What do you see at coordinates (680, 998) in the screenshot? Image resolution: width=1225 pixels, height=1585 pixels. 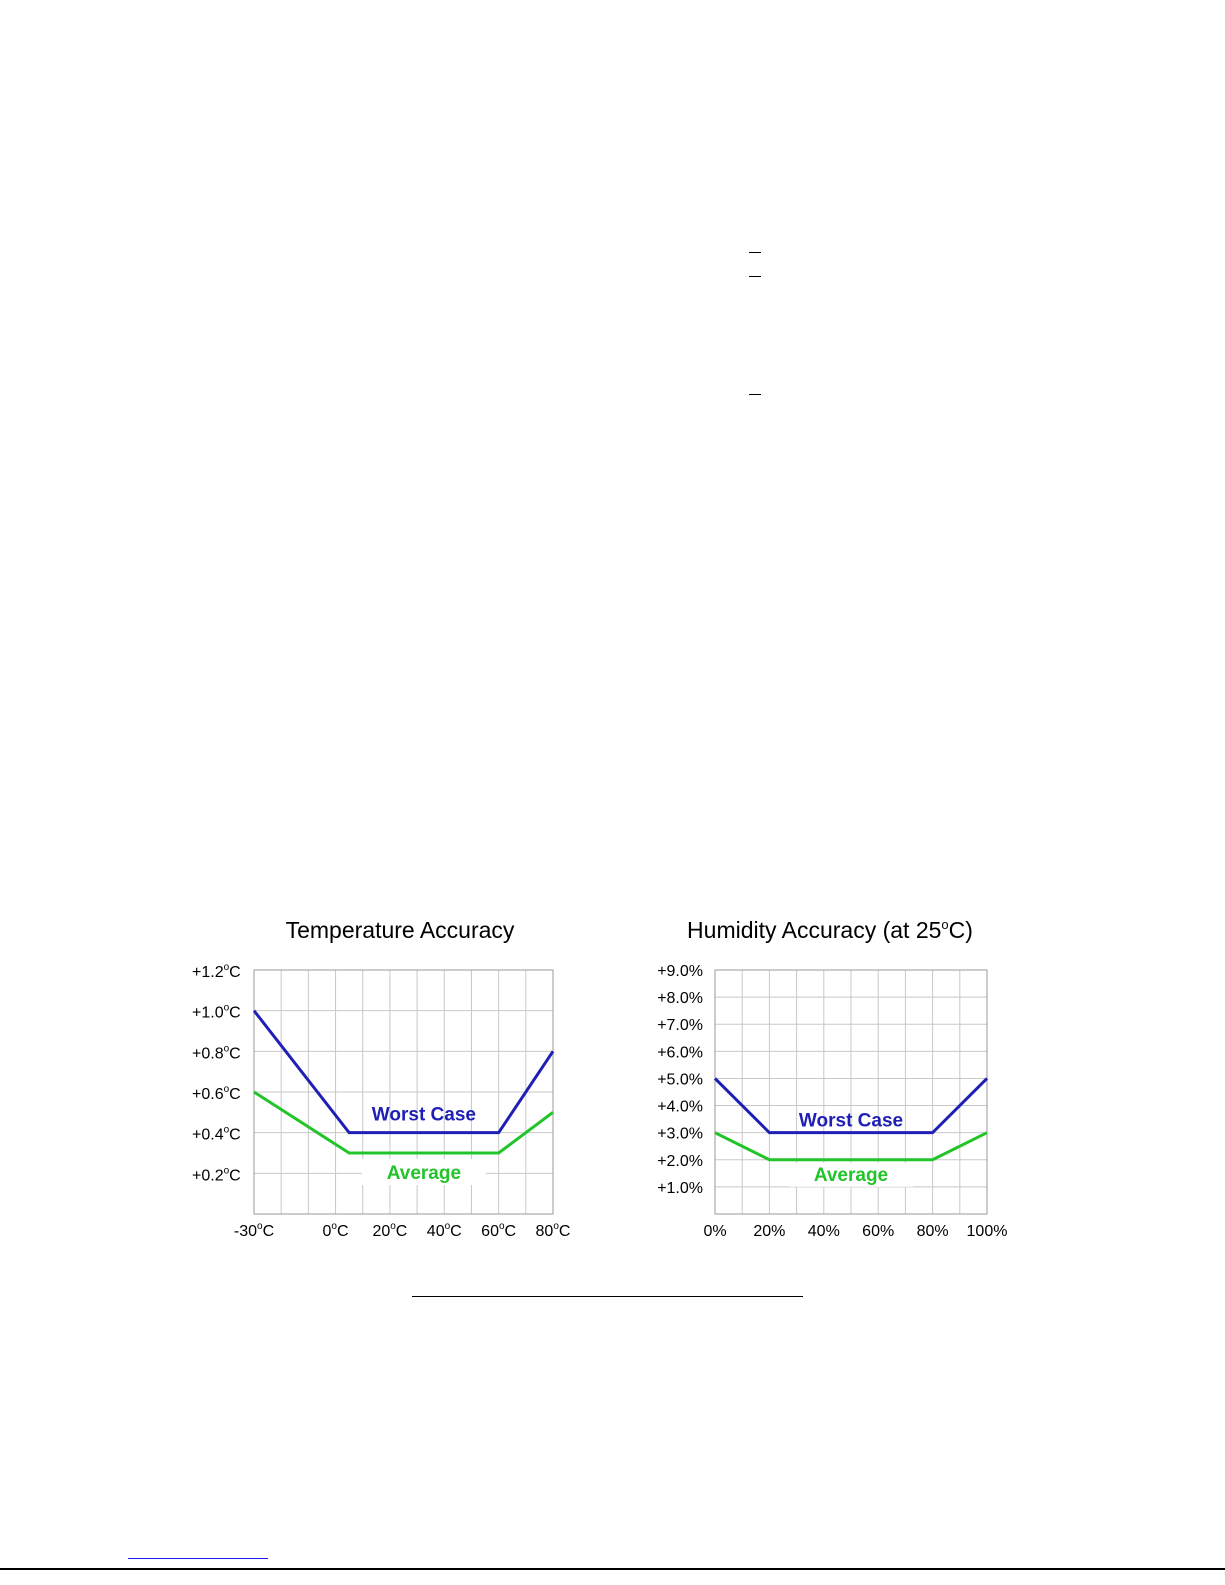 I see `humidity-y-tick-label: +8.0%` at bounding box center [680, 998].